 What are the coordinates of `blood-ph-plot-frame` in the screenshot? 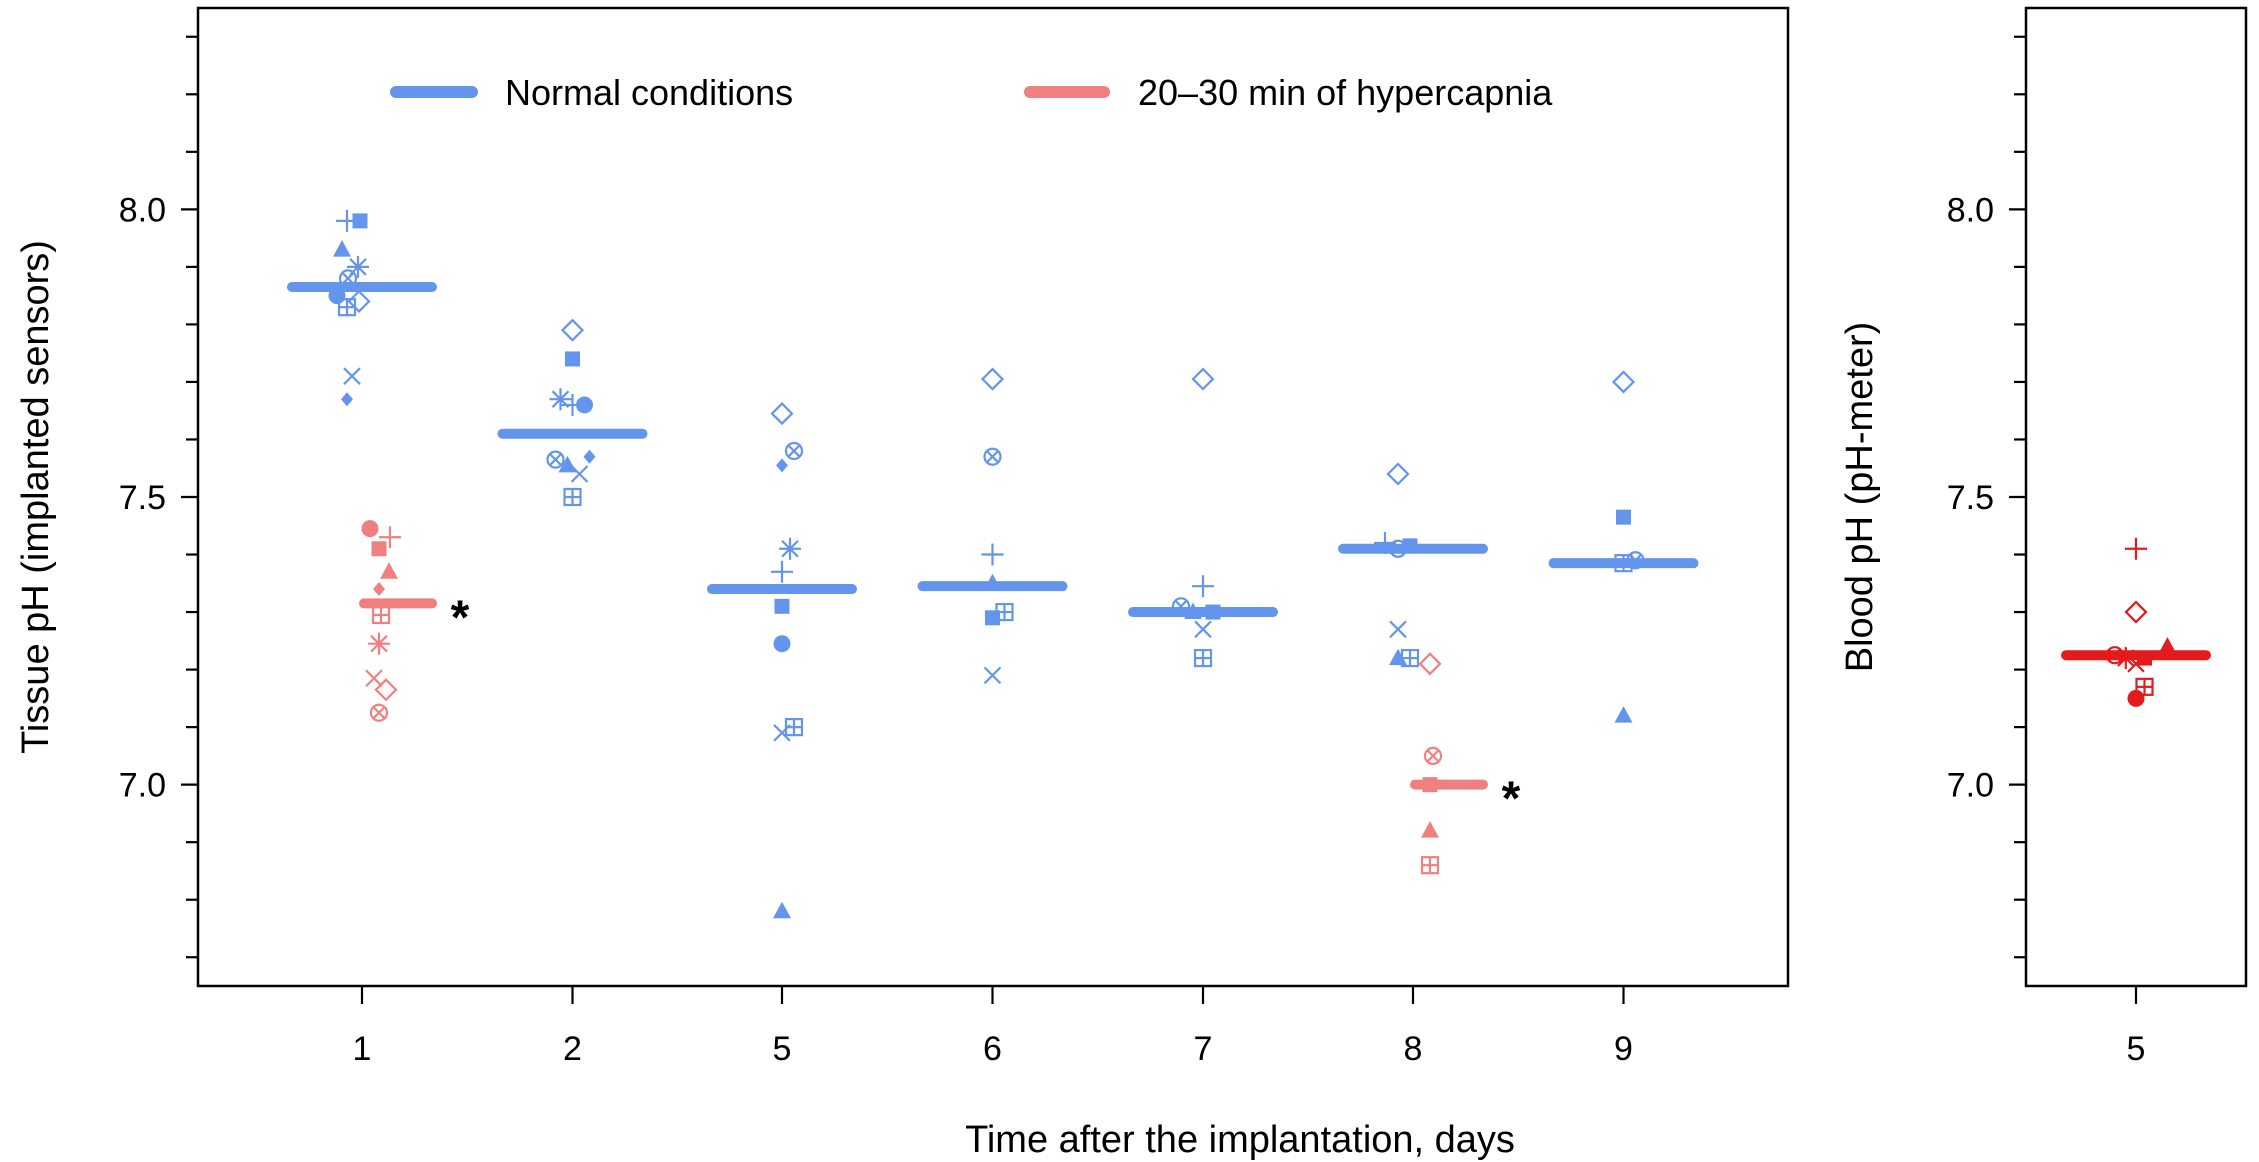 It's located at (2136, 497).